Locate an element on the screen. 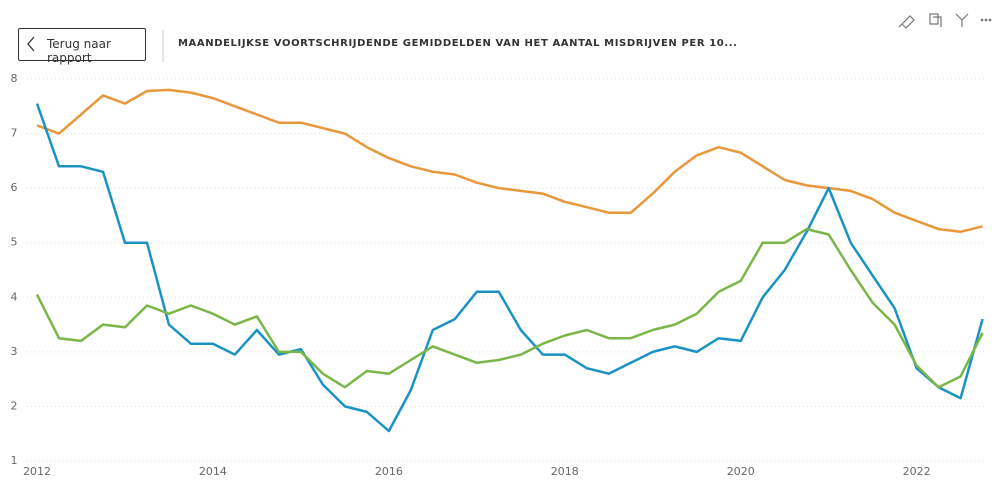 The image size is (994, 480). y-tick-label: 4 is located at coordinates (14, 296).